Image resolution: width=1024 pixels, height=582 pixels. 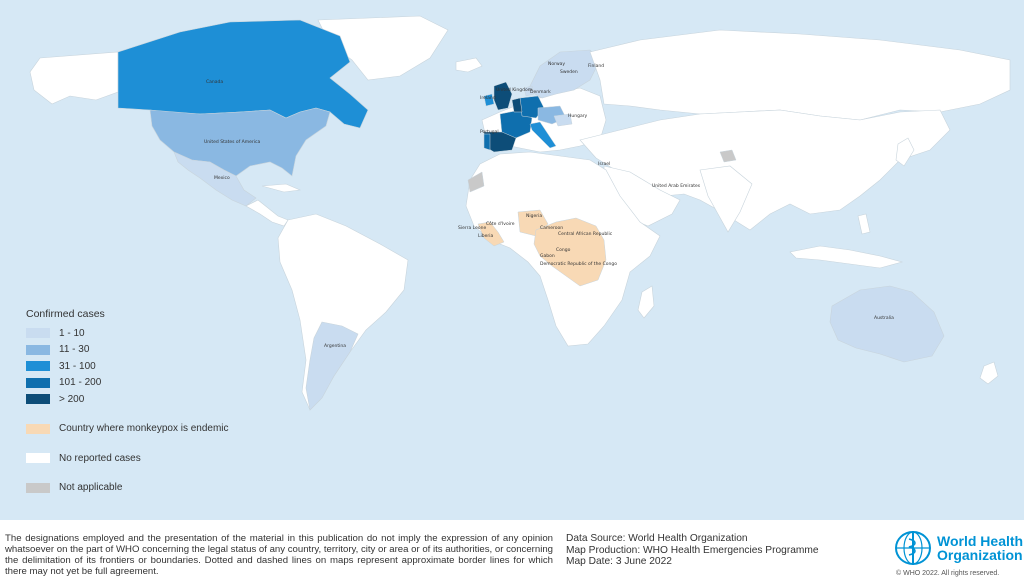 I want to click on legend-label-101-200: 101 - 200, so click(x=80, y=383).